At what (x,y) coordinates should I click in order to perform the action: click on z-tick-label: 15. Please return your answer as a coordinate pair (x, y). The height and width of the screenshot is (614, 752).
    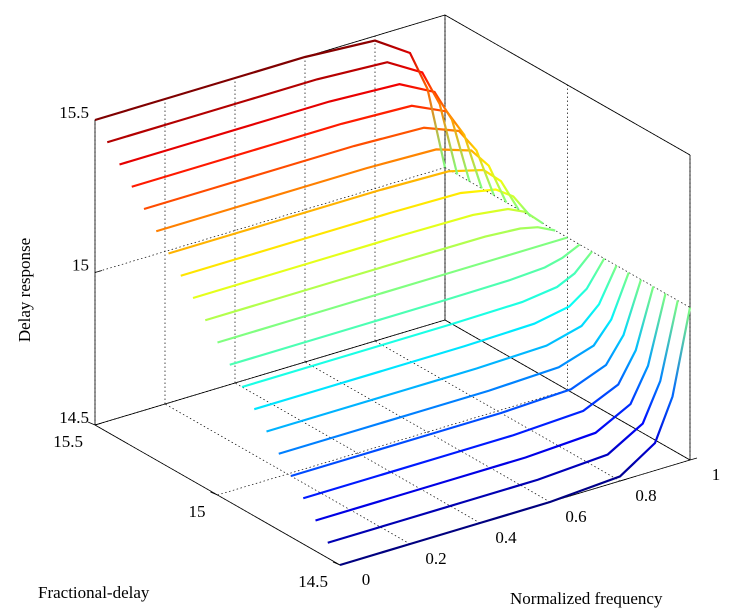
    Looking at the image, I should click on (80, 264).